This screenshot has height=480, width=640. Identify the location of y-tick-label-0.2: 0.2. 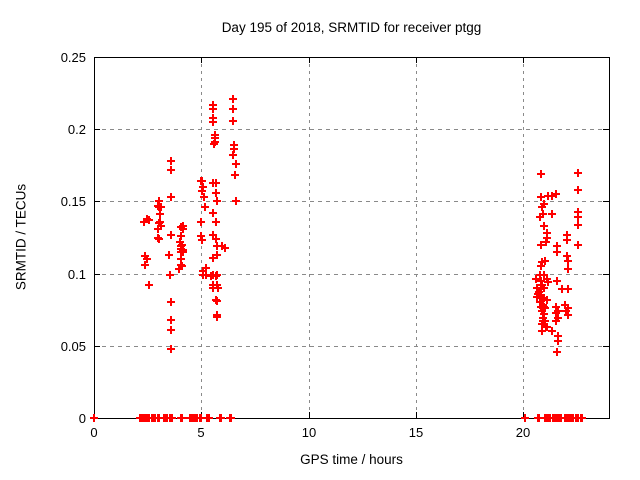
(76, 129).